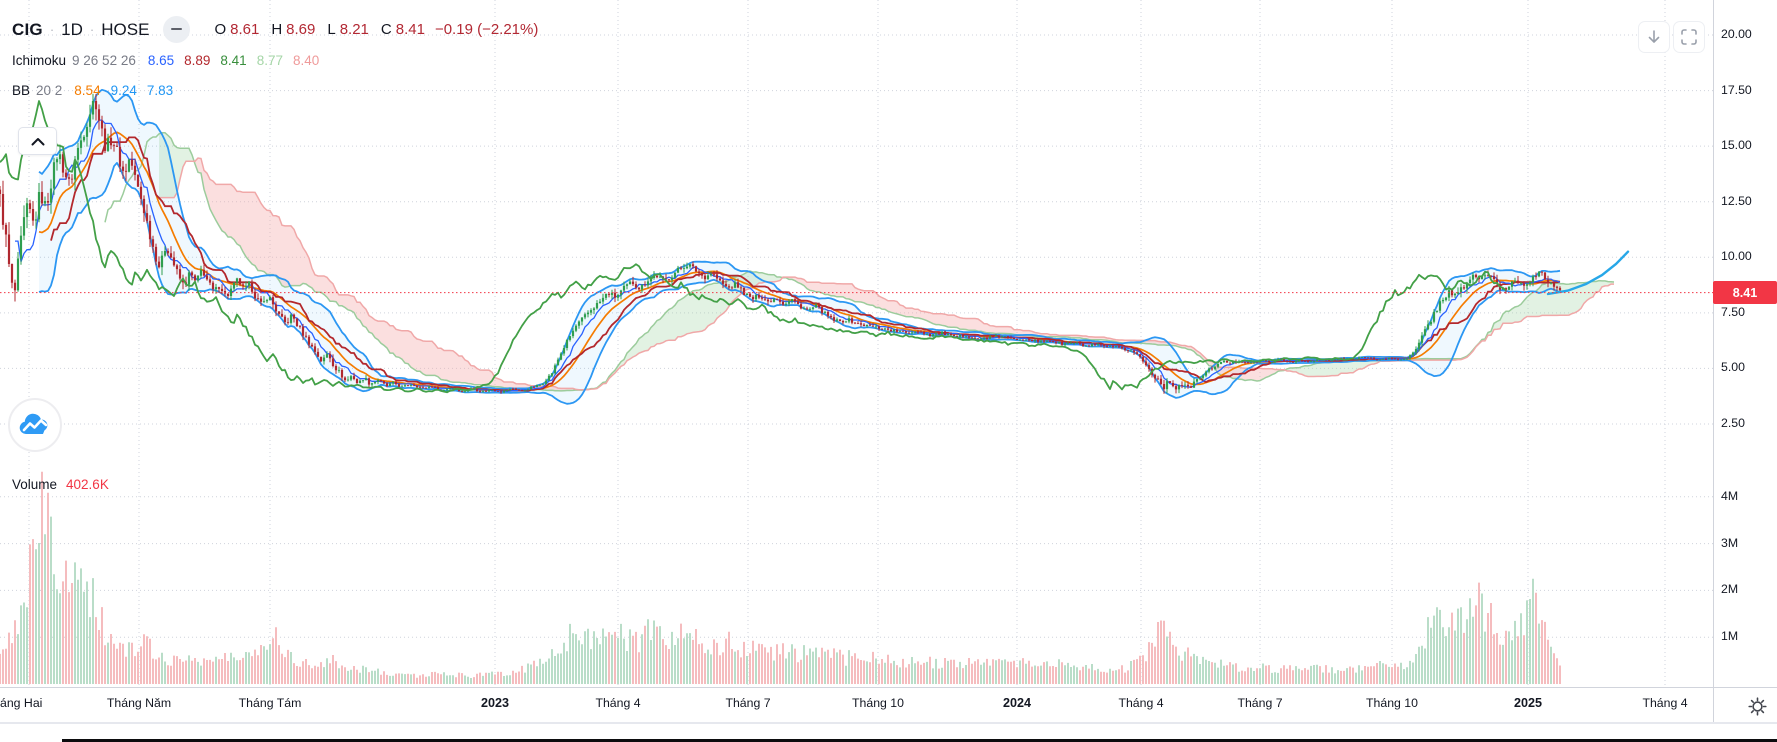 Image resolution: width=1777 pixels, height=742 pixels. Describe the element at coordinates (125, 29) in the screenshot. I see `exchange-label: HOSE` at that location.